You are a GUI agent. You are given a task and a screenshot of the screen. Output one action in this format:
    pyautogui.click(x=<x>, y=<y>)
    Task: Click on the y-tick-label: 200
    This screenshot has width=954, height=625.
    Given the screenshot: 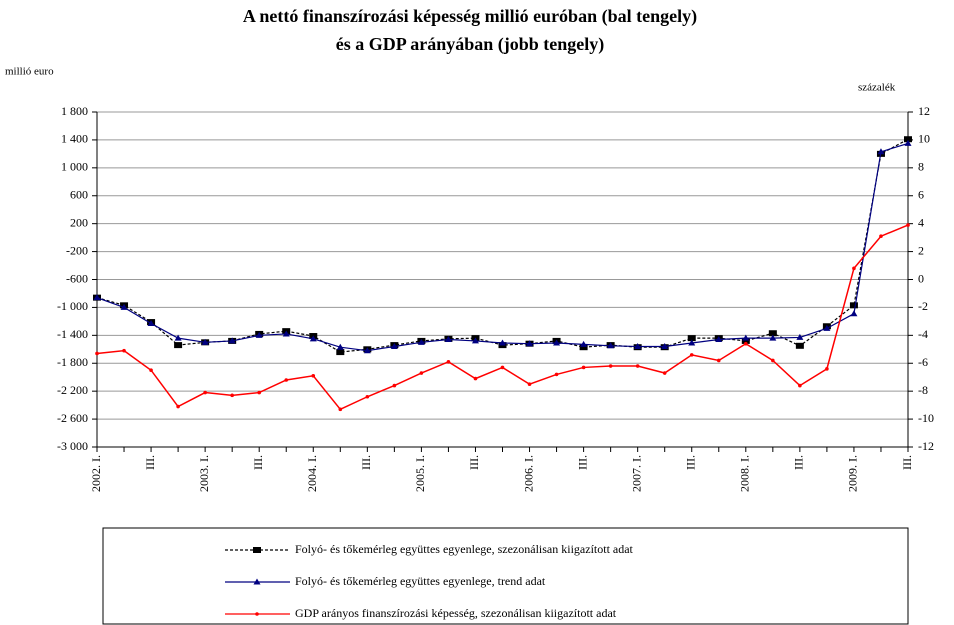 What is the action you would take?
    pyautogui.click(x=79, y=222)
    